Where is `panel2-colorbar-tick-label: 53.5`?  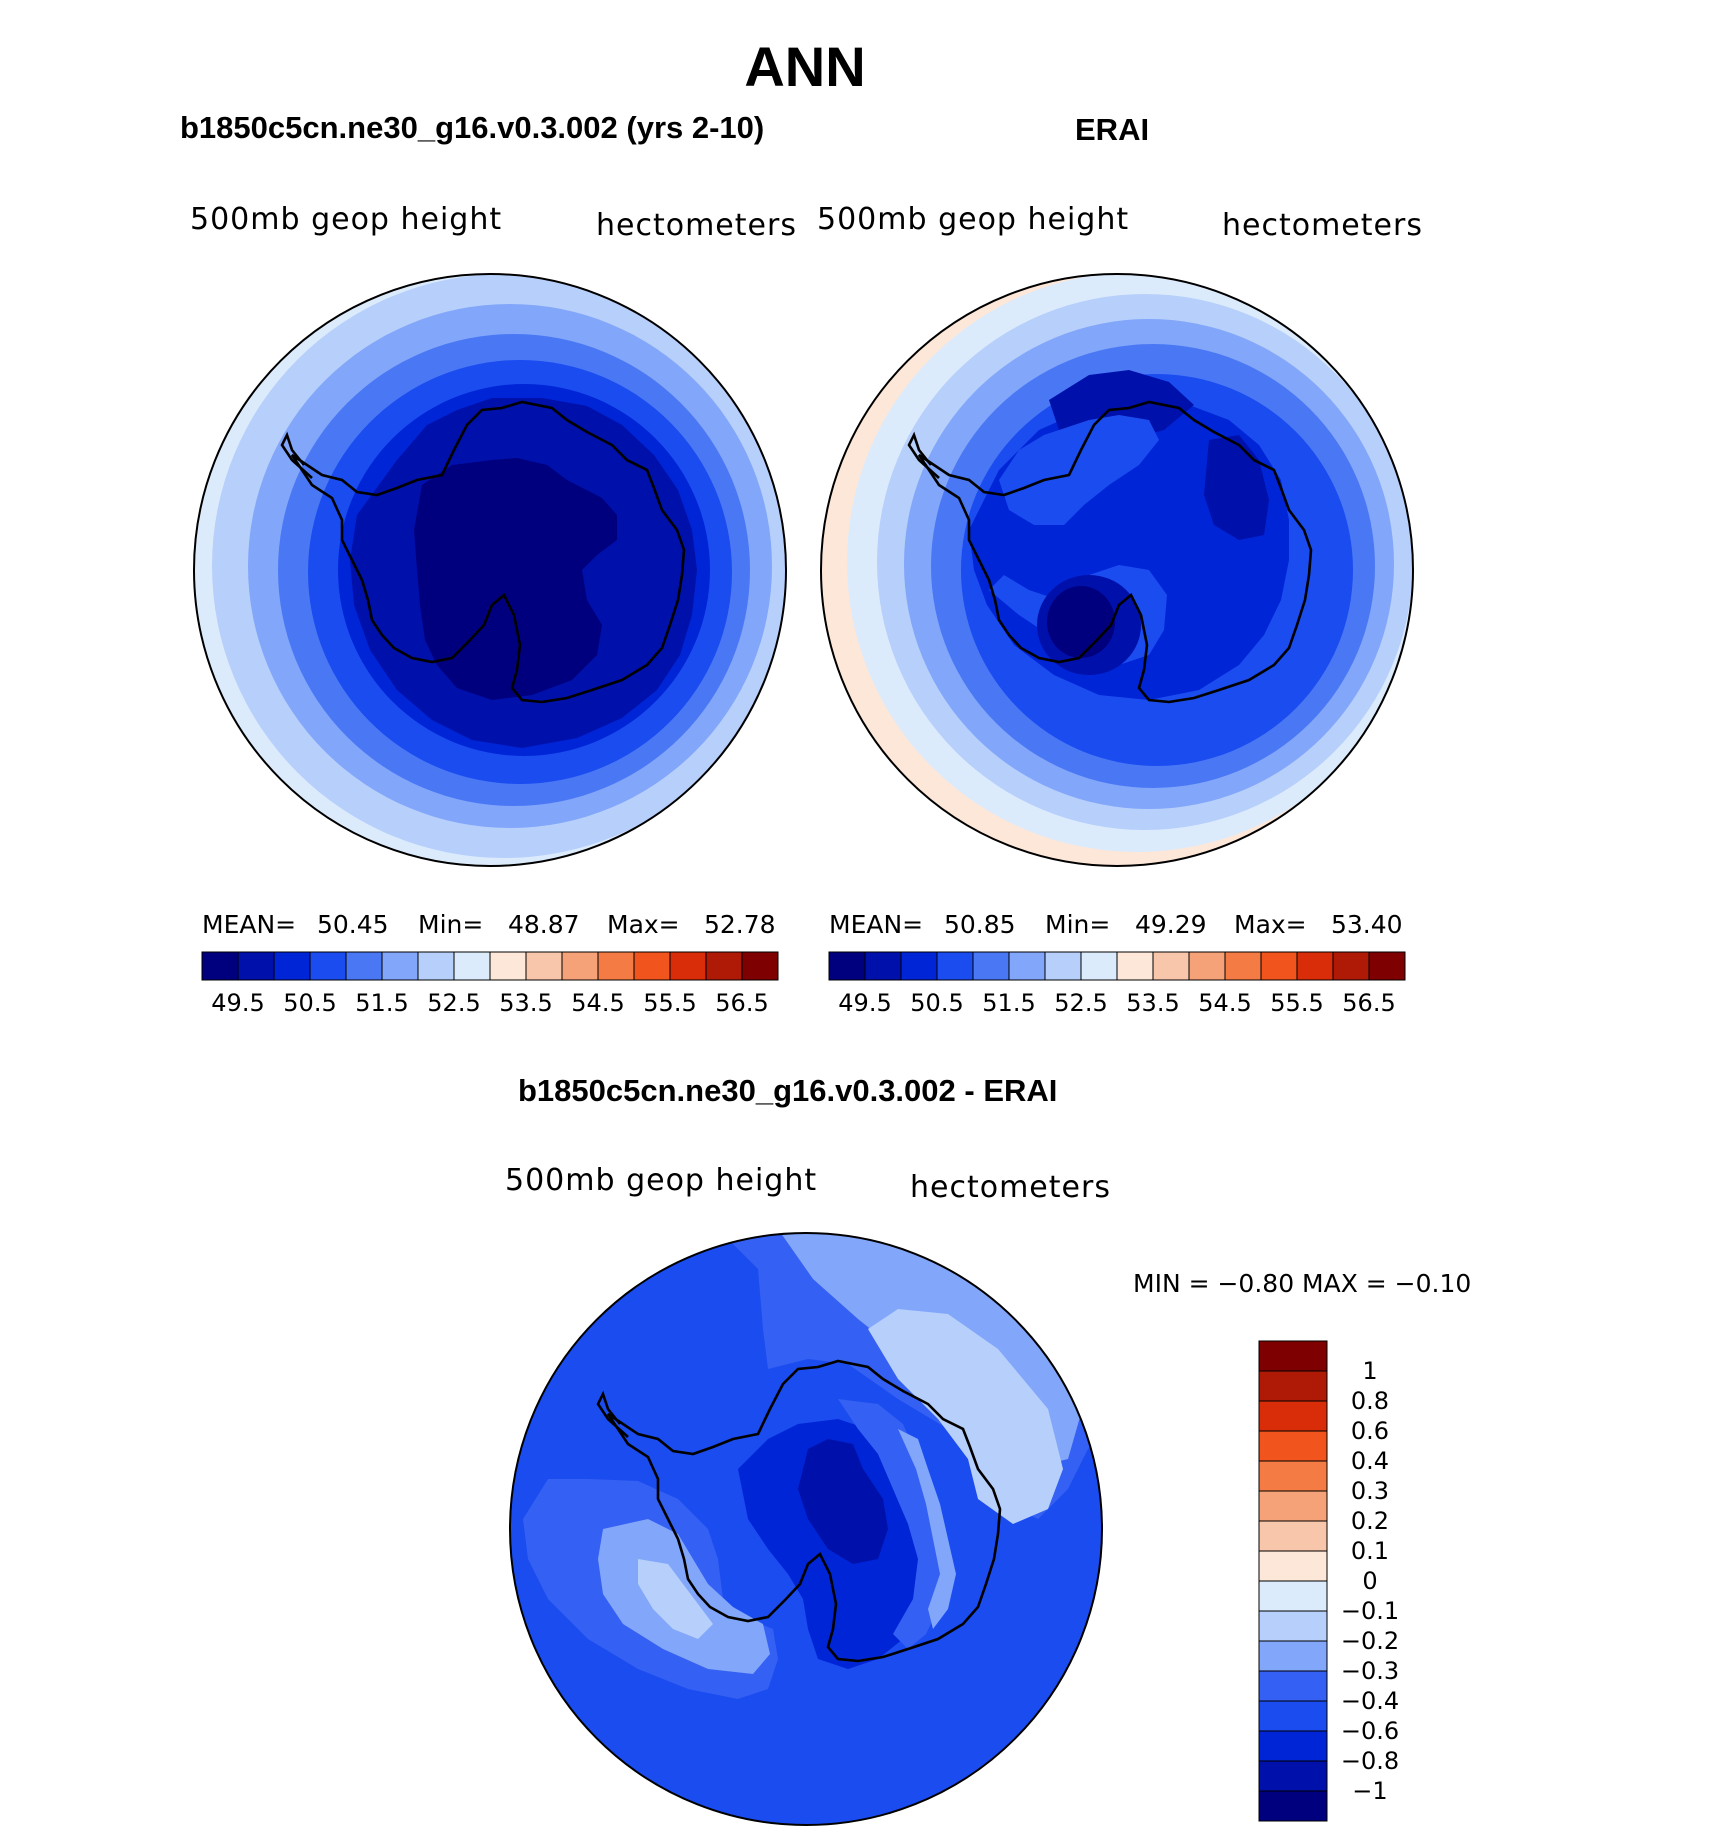
panel2-colorbar-tick-label: 53.5 is located at coordinates (1152, 1003).